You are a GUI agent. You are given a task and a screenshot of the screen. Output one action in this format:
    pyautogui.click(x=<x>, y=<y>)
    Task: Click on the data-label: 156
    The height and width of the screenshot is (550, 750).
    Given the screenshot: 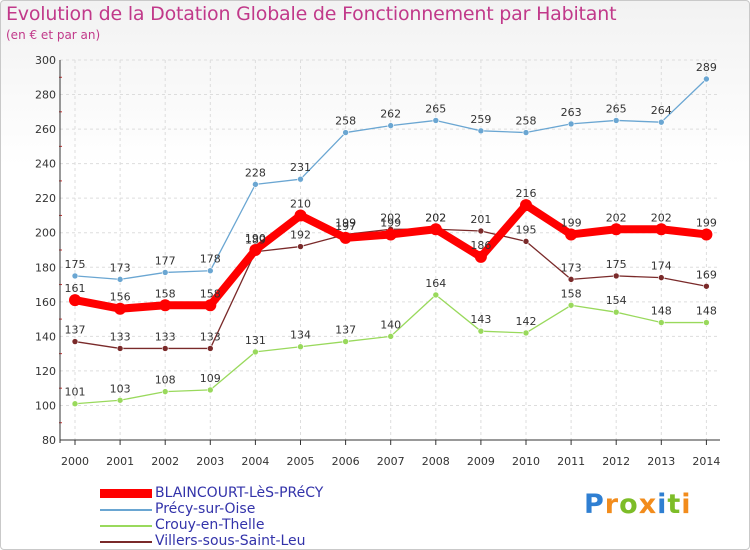 What is the action you would take?
    pyautogui.click(x=120, y=297)
    